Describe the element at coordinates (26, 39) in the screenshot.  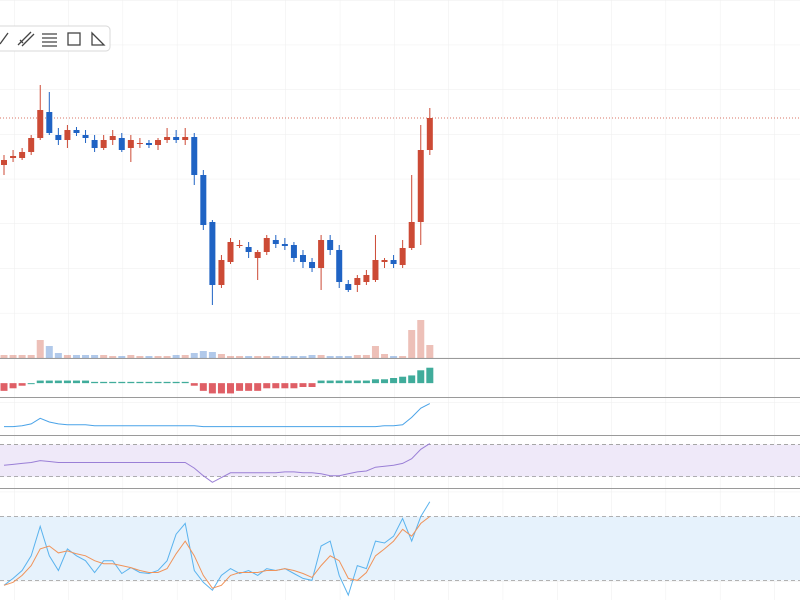
I see `parallel-tool` at that location.